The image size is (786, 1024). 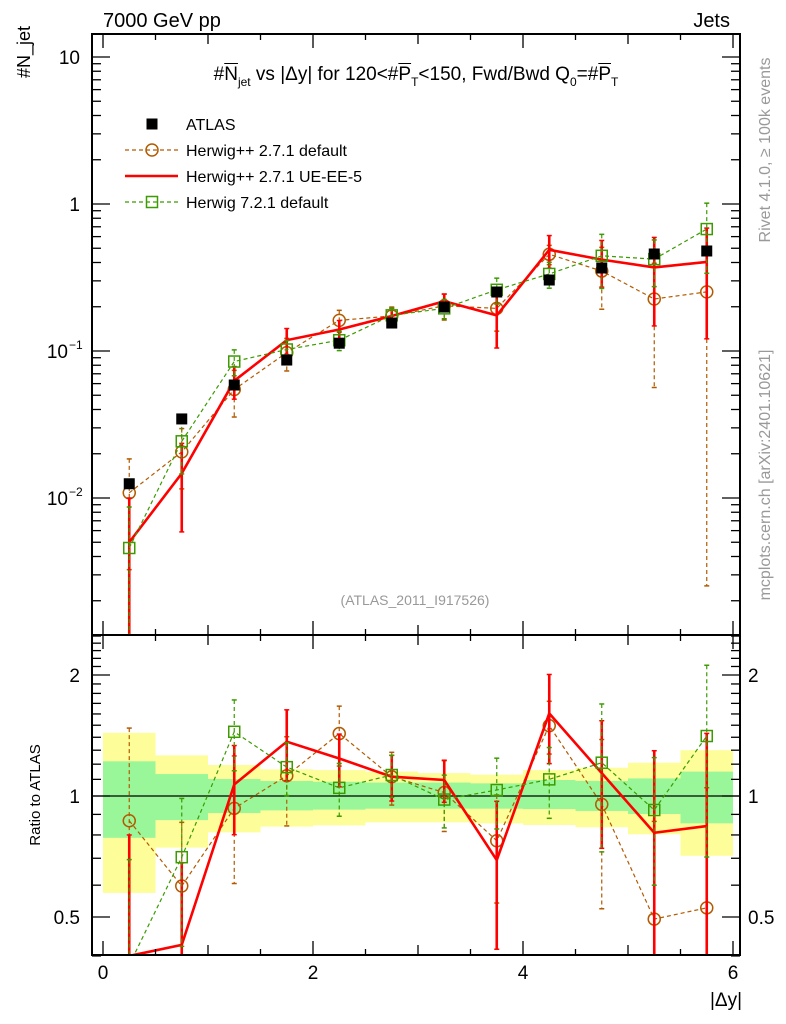 I want to click on ratio-y-tick-label-right: 1, so click(x=753, y=797).